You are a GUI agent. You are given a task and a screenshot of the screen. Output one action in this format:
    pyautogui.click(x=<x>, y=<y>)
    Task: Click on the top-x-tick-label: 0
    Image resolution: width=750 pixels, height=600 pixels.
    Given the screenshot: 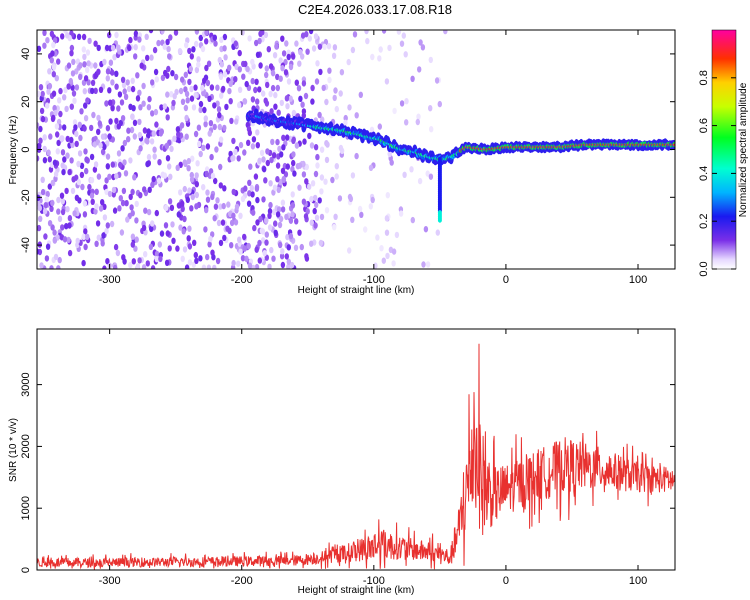 What is the action you would take?
    pyautogui.click(x=506, y=280)
    